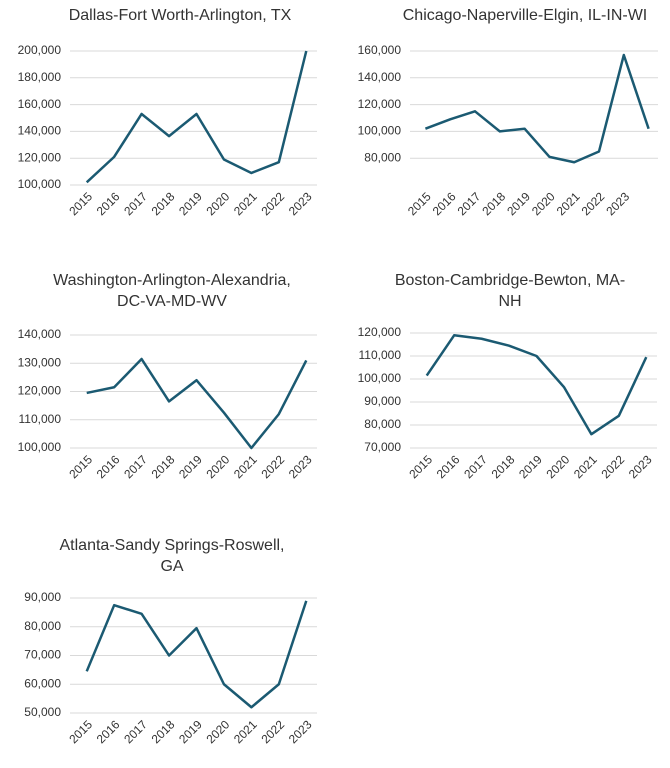 Image resolution: width=670 pixels, height=768 pixels. Describe the element at coordinates (40, 77) in the screenshot. I see `y-tick-label: 180,000` at that location.